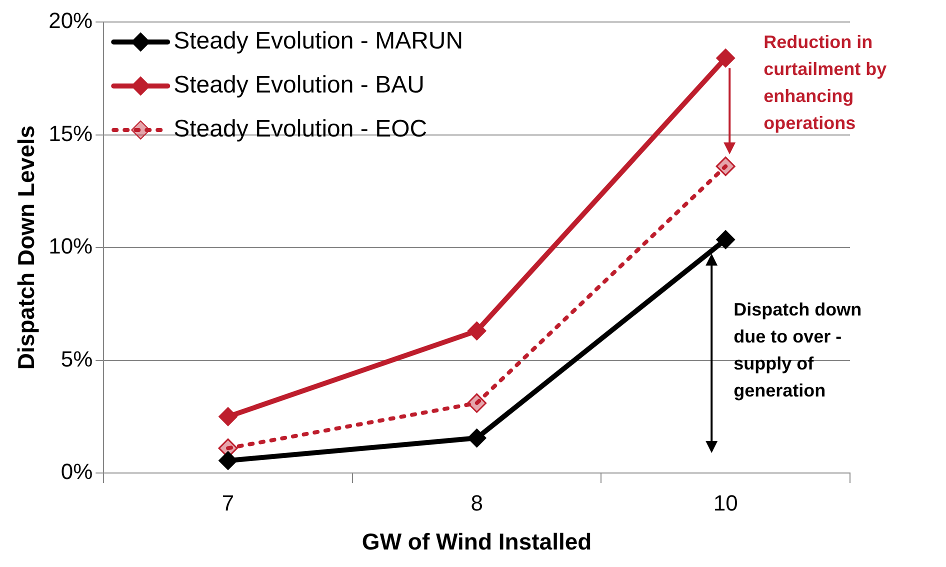  Describe the element at coordinates (825, 83) in the screenshot. I see `annotation: Reduction in curtailment by enhancing operations` at that location.